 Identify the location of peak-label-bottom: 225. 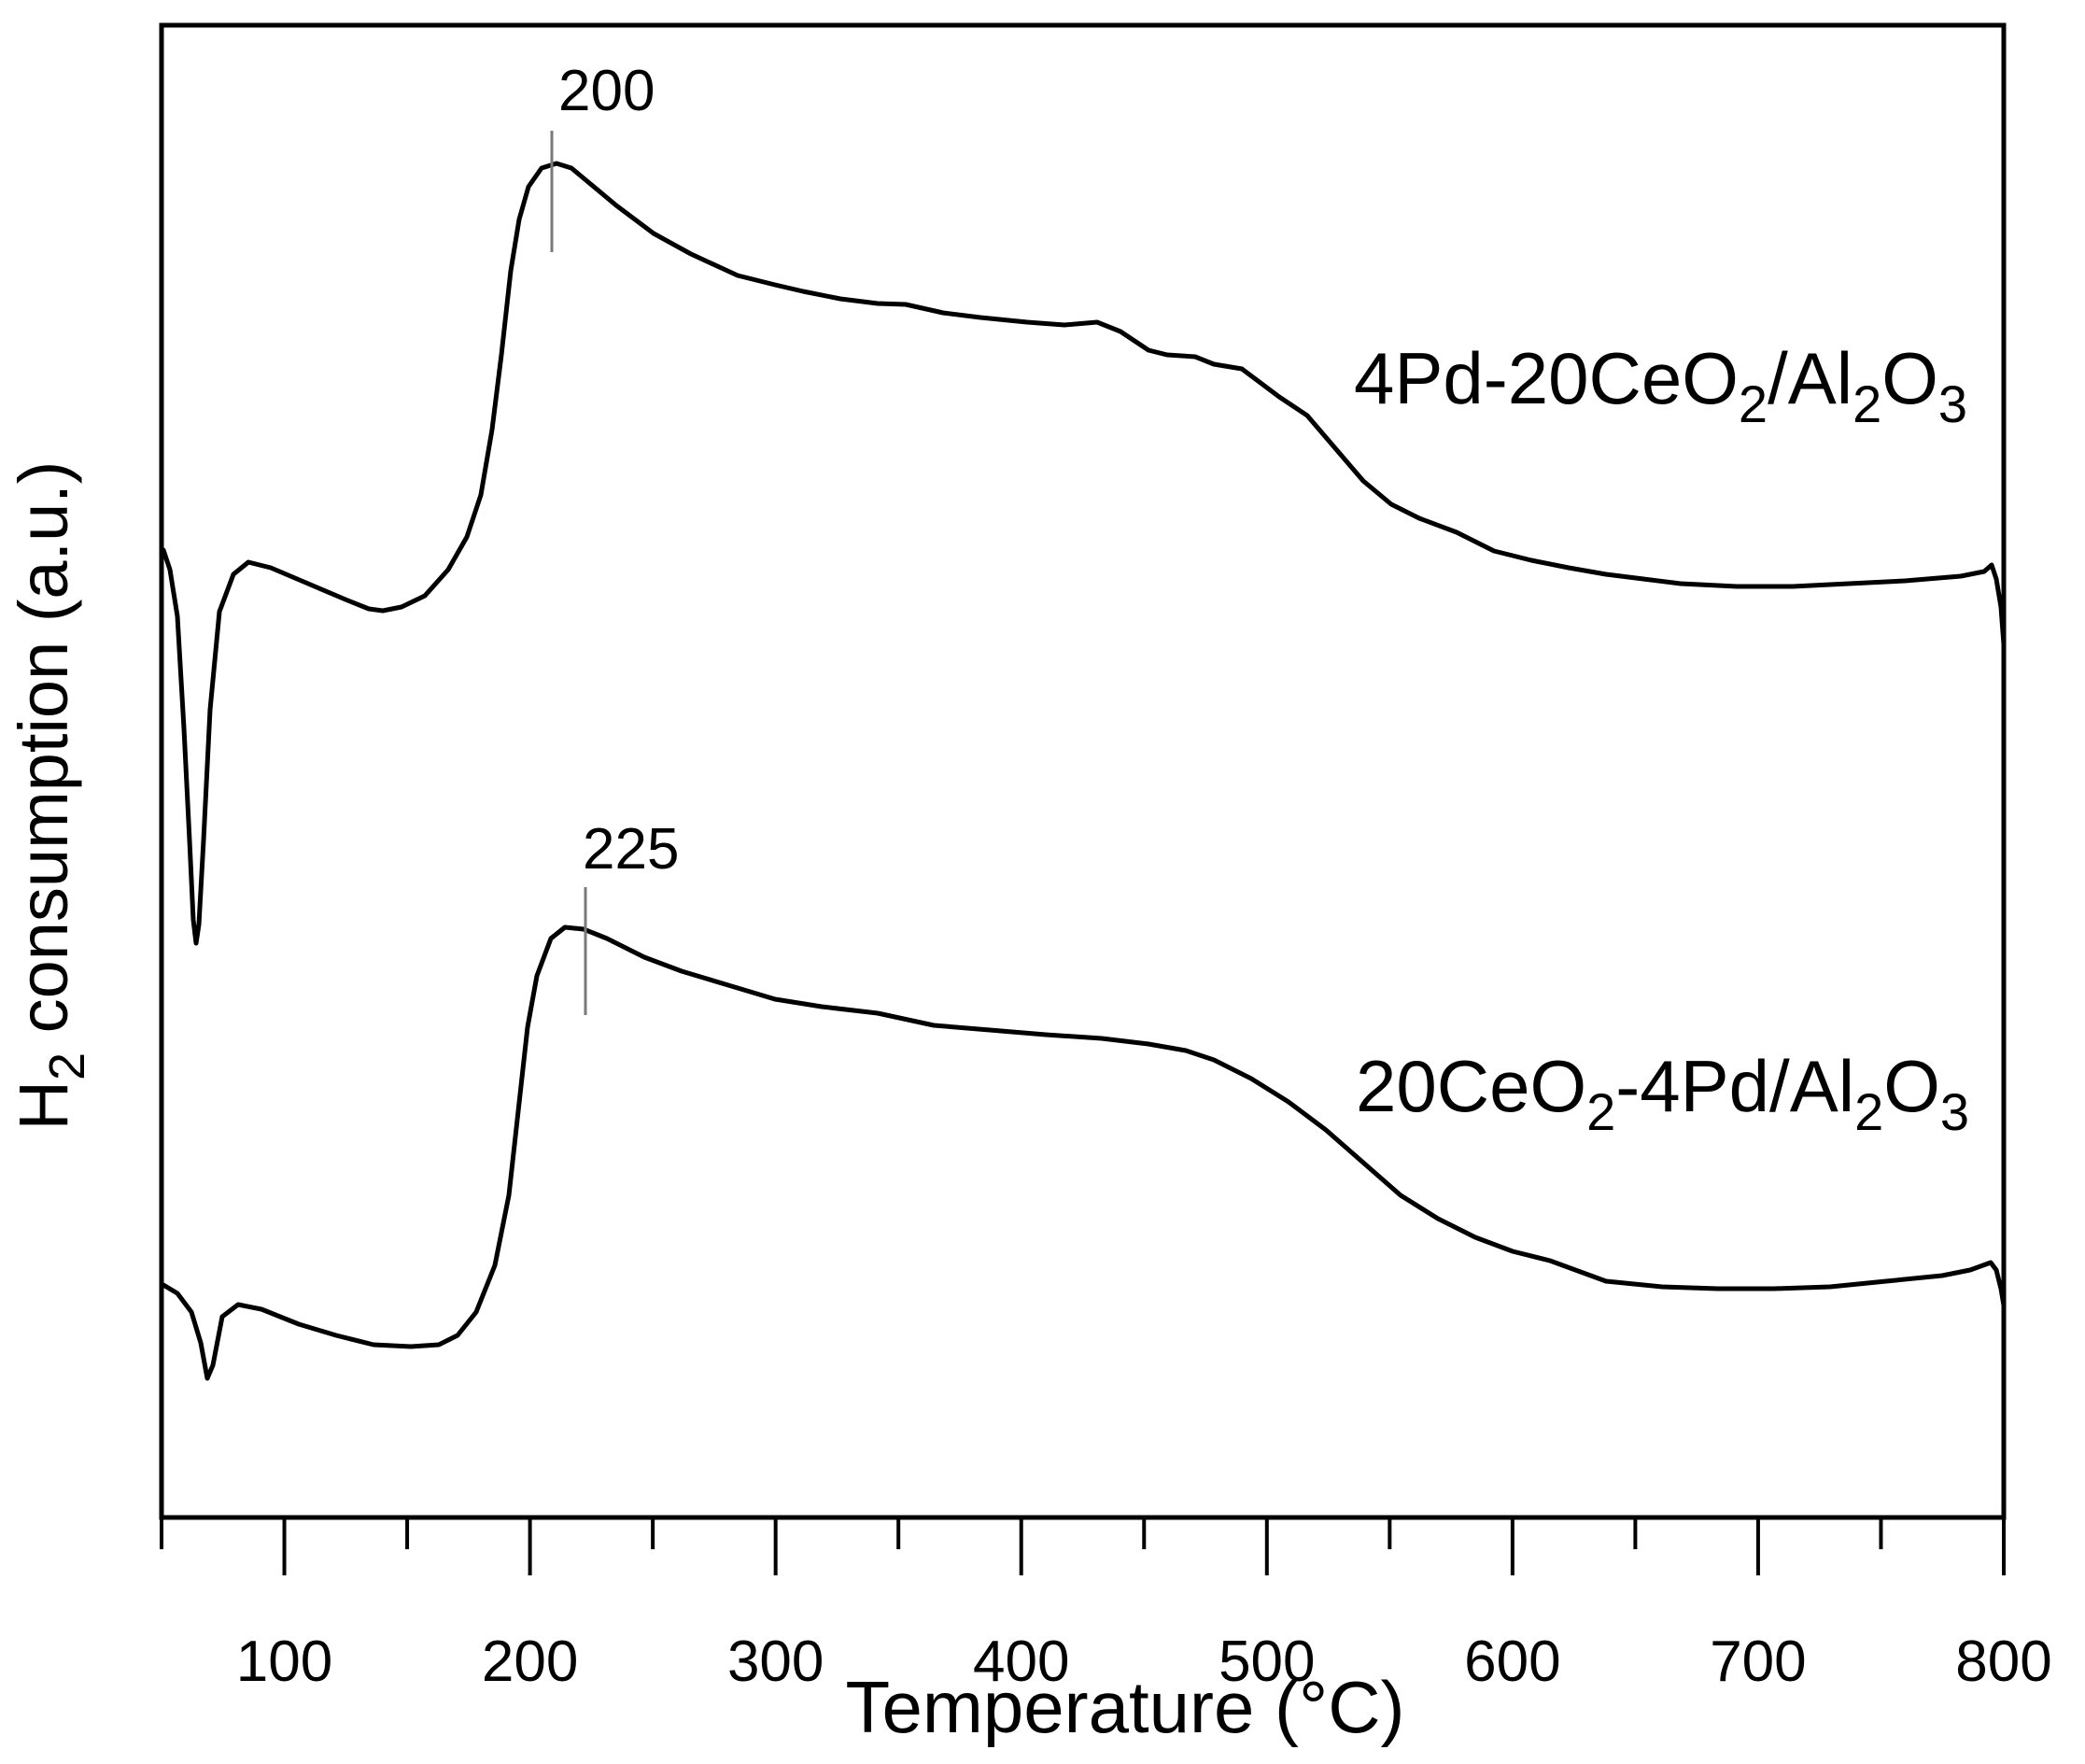
(631, 849).